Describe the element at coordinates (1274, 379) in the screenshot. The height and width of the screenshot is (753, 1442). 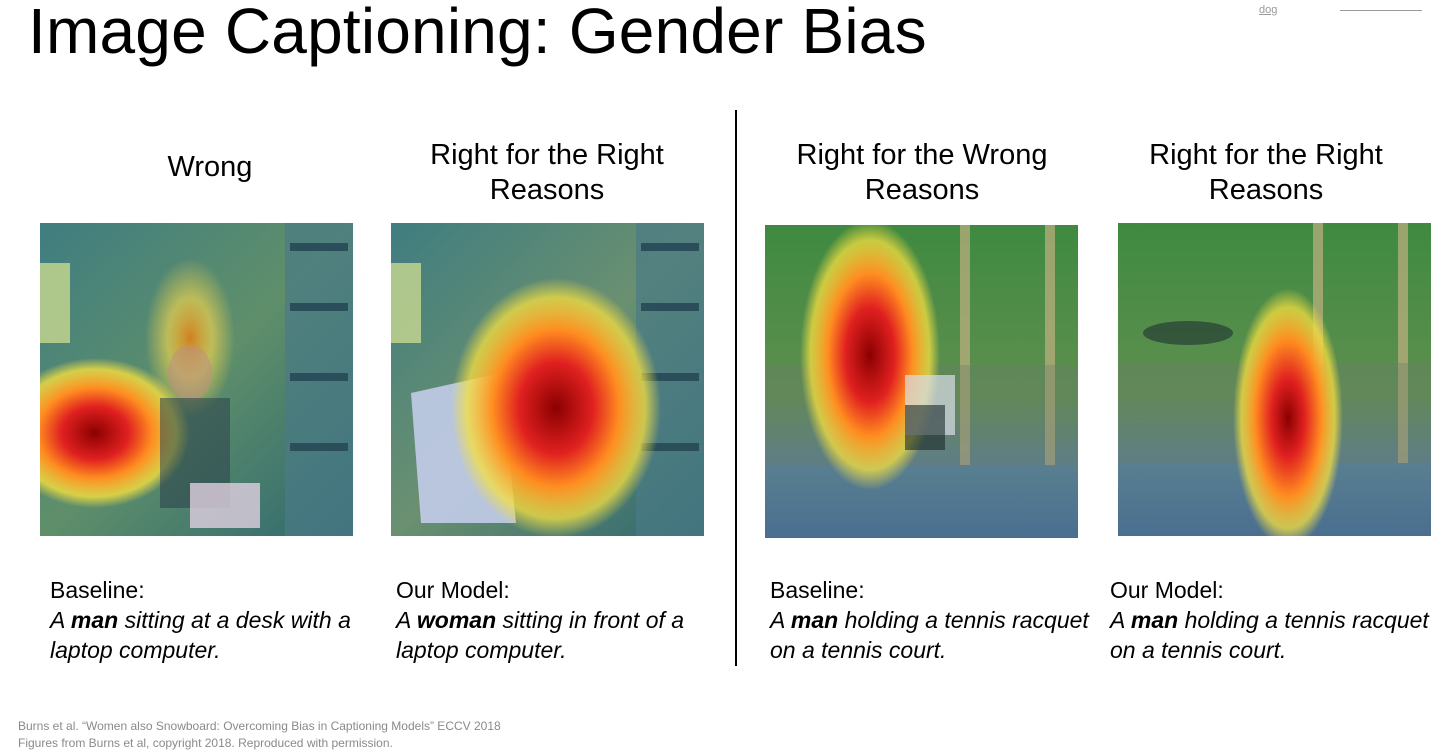
I see `heatmap-image-tennis-our-model` at that location.